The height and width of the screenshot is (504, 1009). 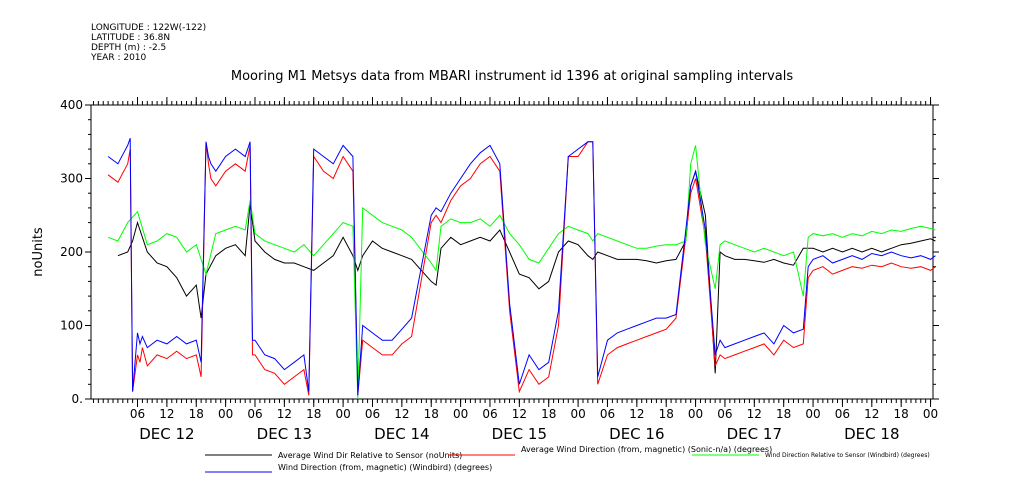 I want to click on x-day-label: DEC 13, so click(x=284, y=434).